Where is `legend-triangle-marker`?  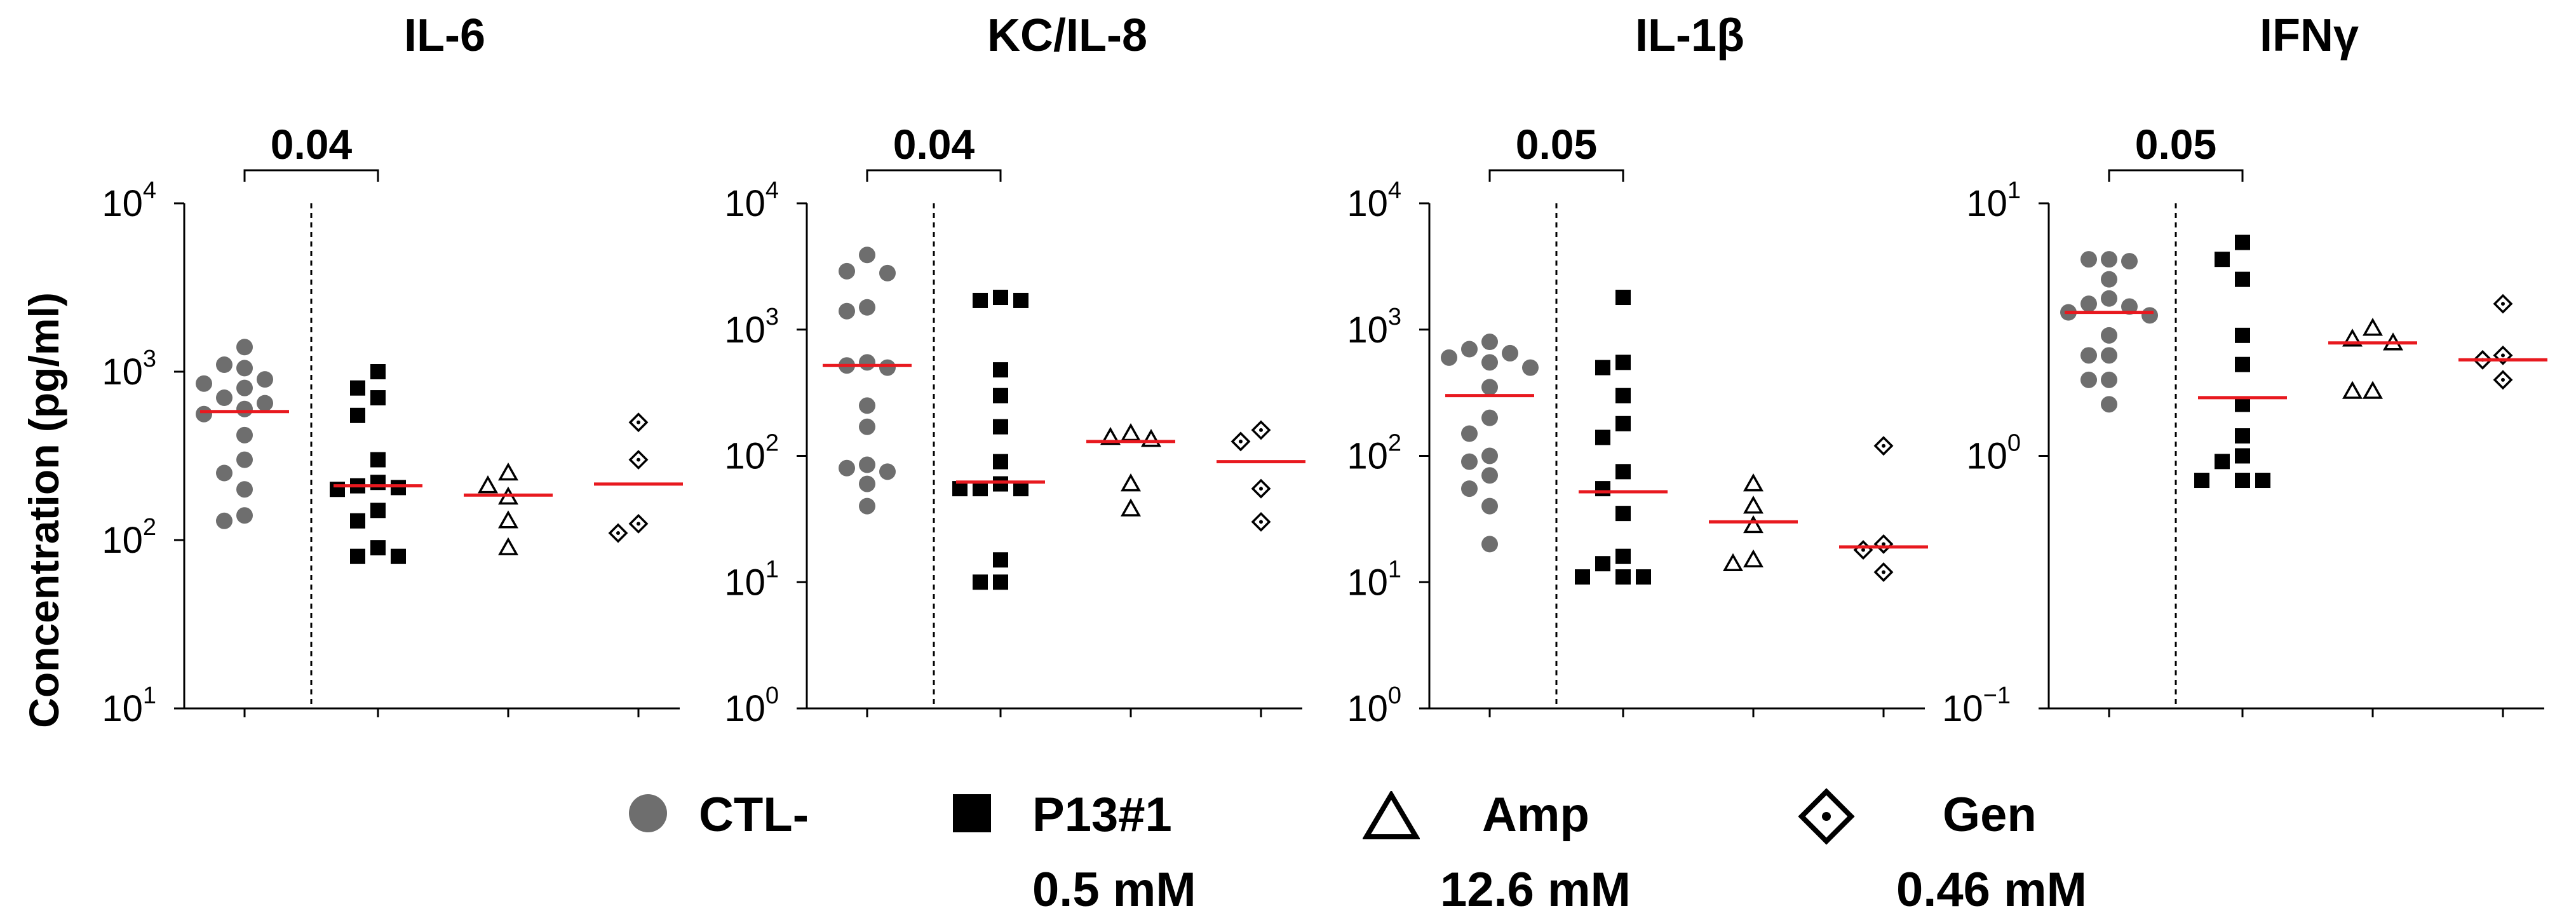 legend-triangle-marker is located at coordinates (1391, 815).